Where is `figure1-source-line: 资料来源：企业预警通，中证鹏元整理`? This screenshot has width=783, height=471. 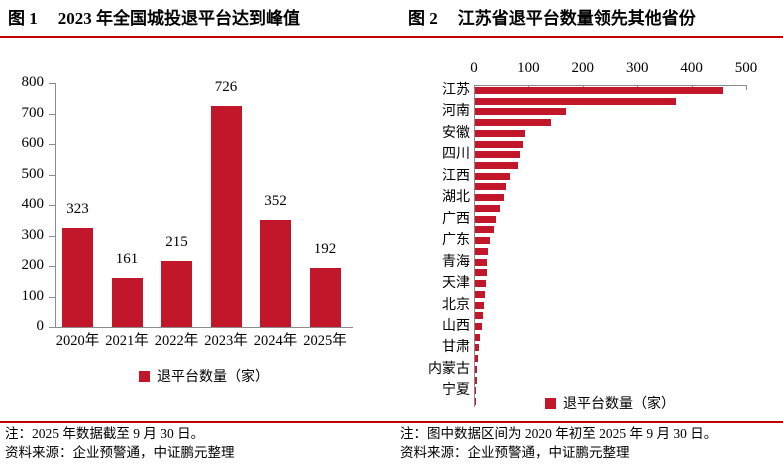
figure1-source-line: 资料来源：企业预警通，中证鹏元整理 is located at coordinates (120, 452).